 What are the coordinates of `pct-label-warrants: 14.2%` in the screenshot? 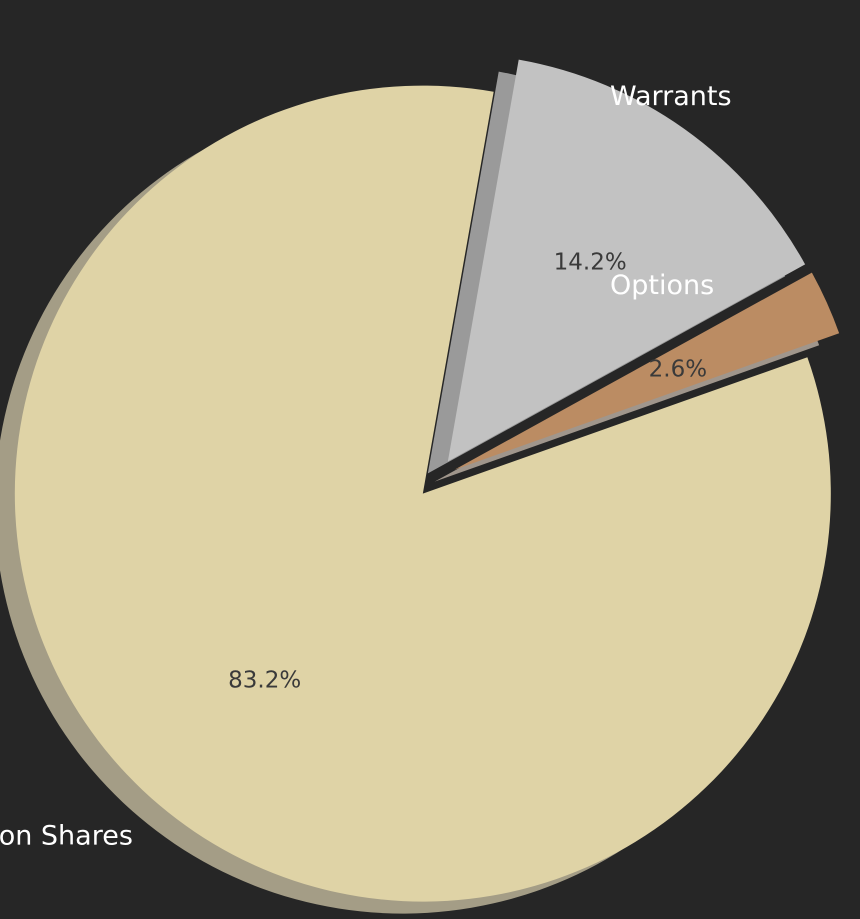 It's located at (590, 262).